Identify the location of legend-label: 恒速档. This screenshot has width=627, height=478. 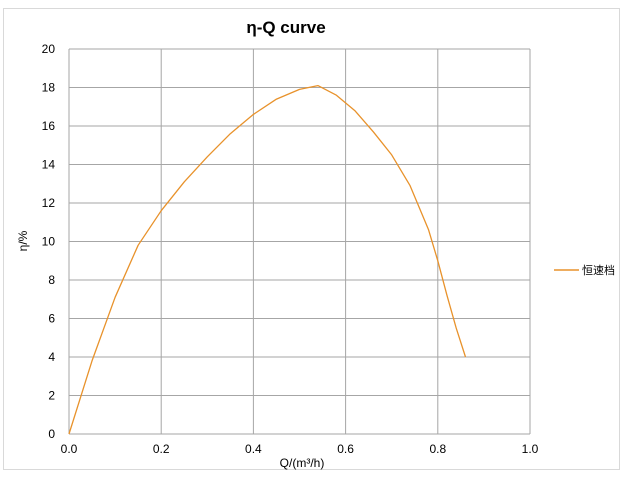
(598, 270).